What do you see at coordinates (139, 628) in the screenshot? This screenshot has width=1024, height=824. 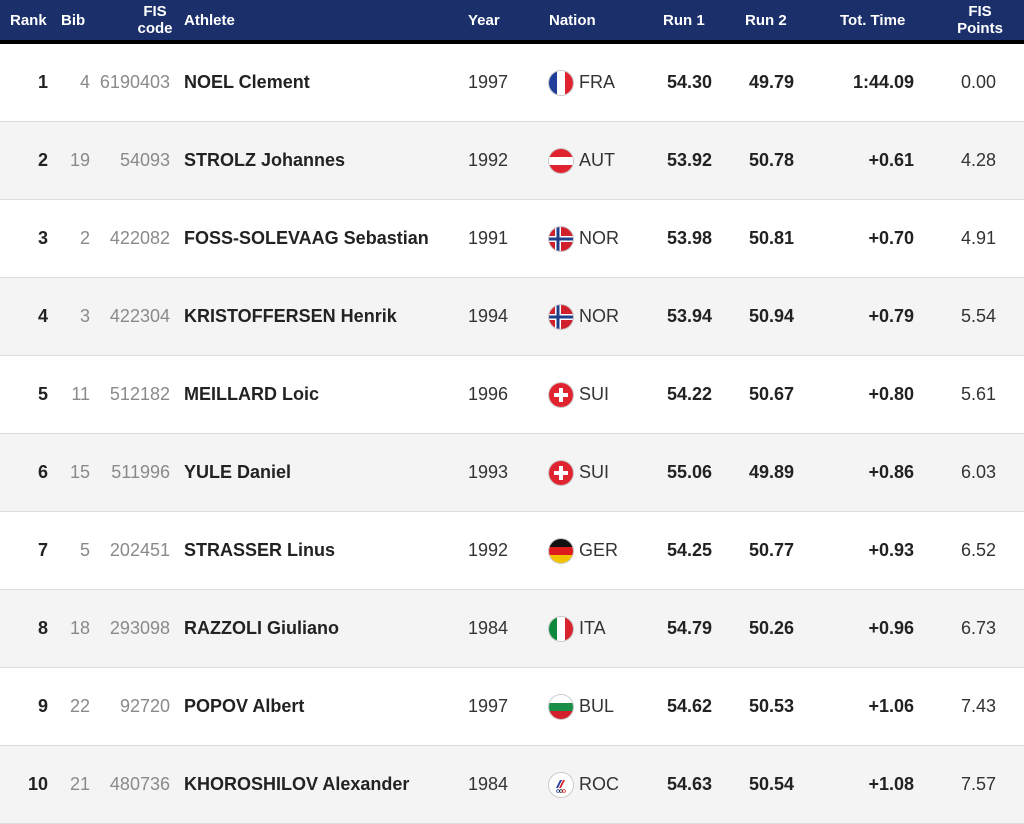 I see `fis-code-cell: 293098` at bounding box center [139, 628].